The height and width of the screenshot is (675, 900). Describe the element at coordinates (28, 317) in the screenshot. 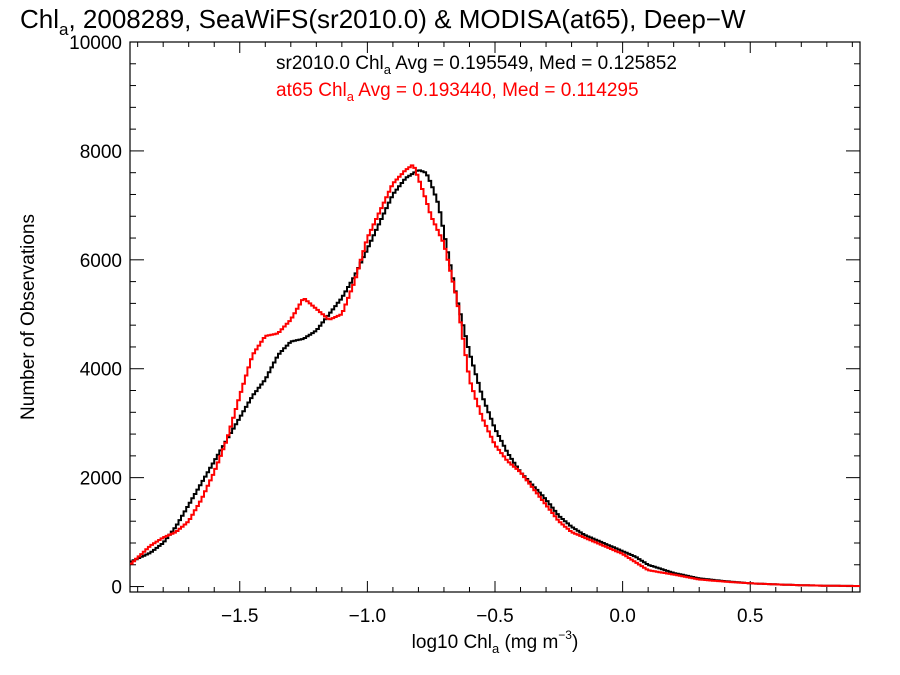

I see `y-axis-label: Number of Observations` at that location.